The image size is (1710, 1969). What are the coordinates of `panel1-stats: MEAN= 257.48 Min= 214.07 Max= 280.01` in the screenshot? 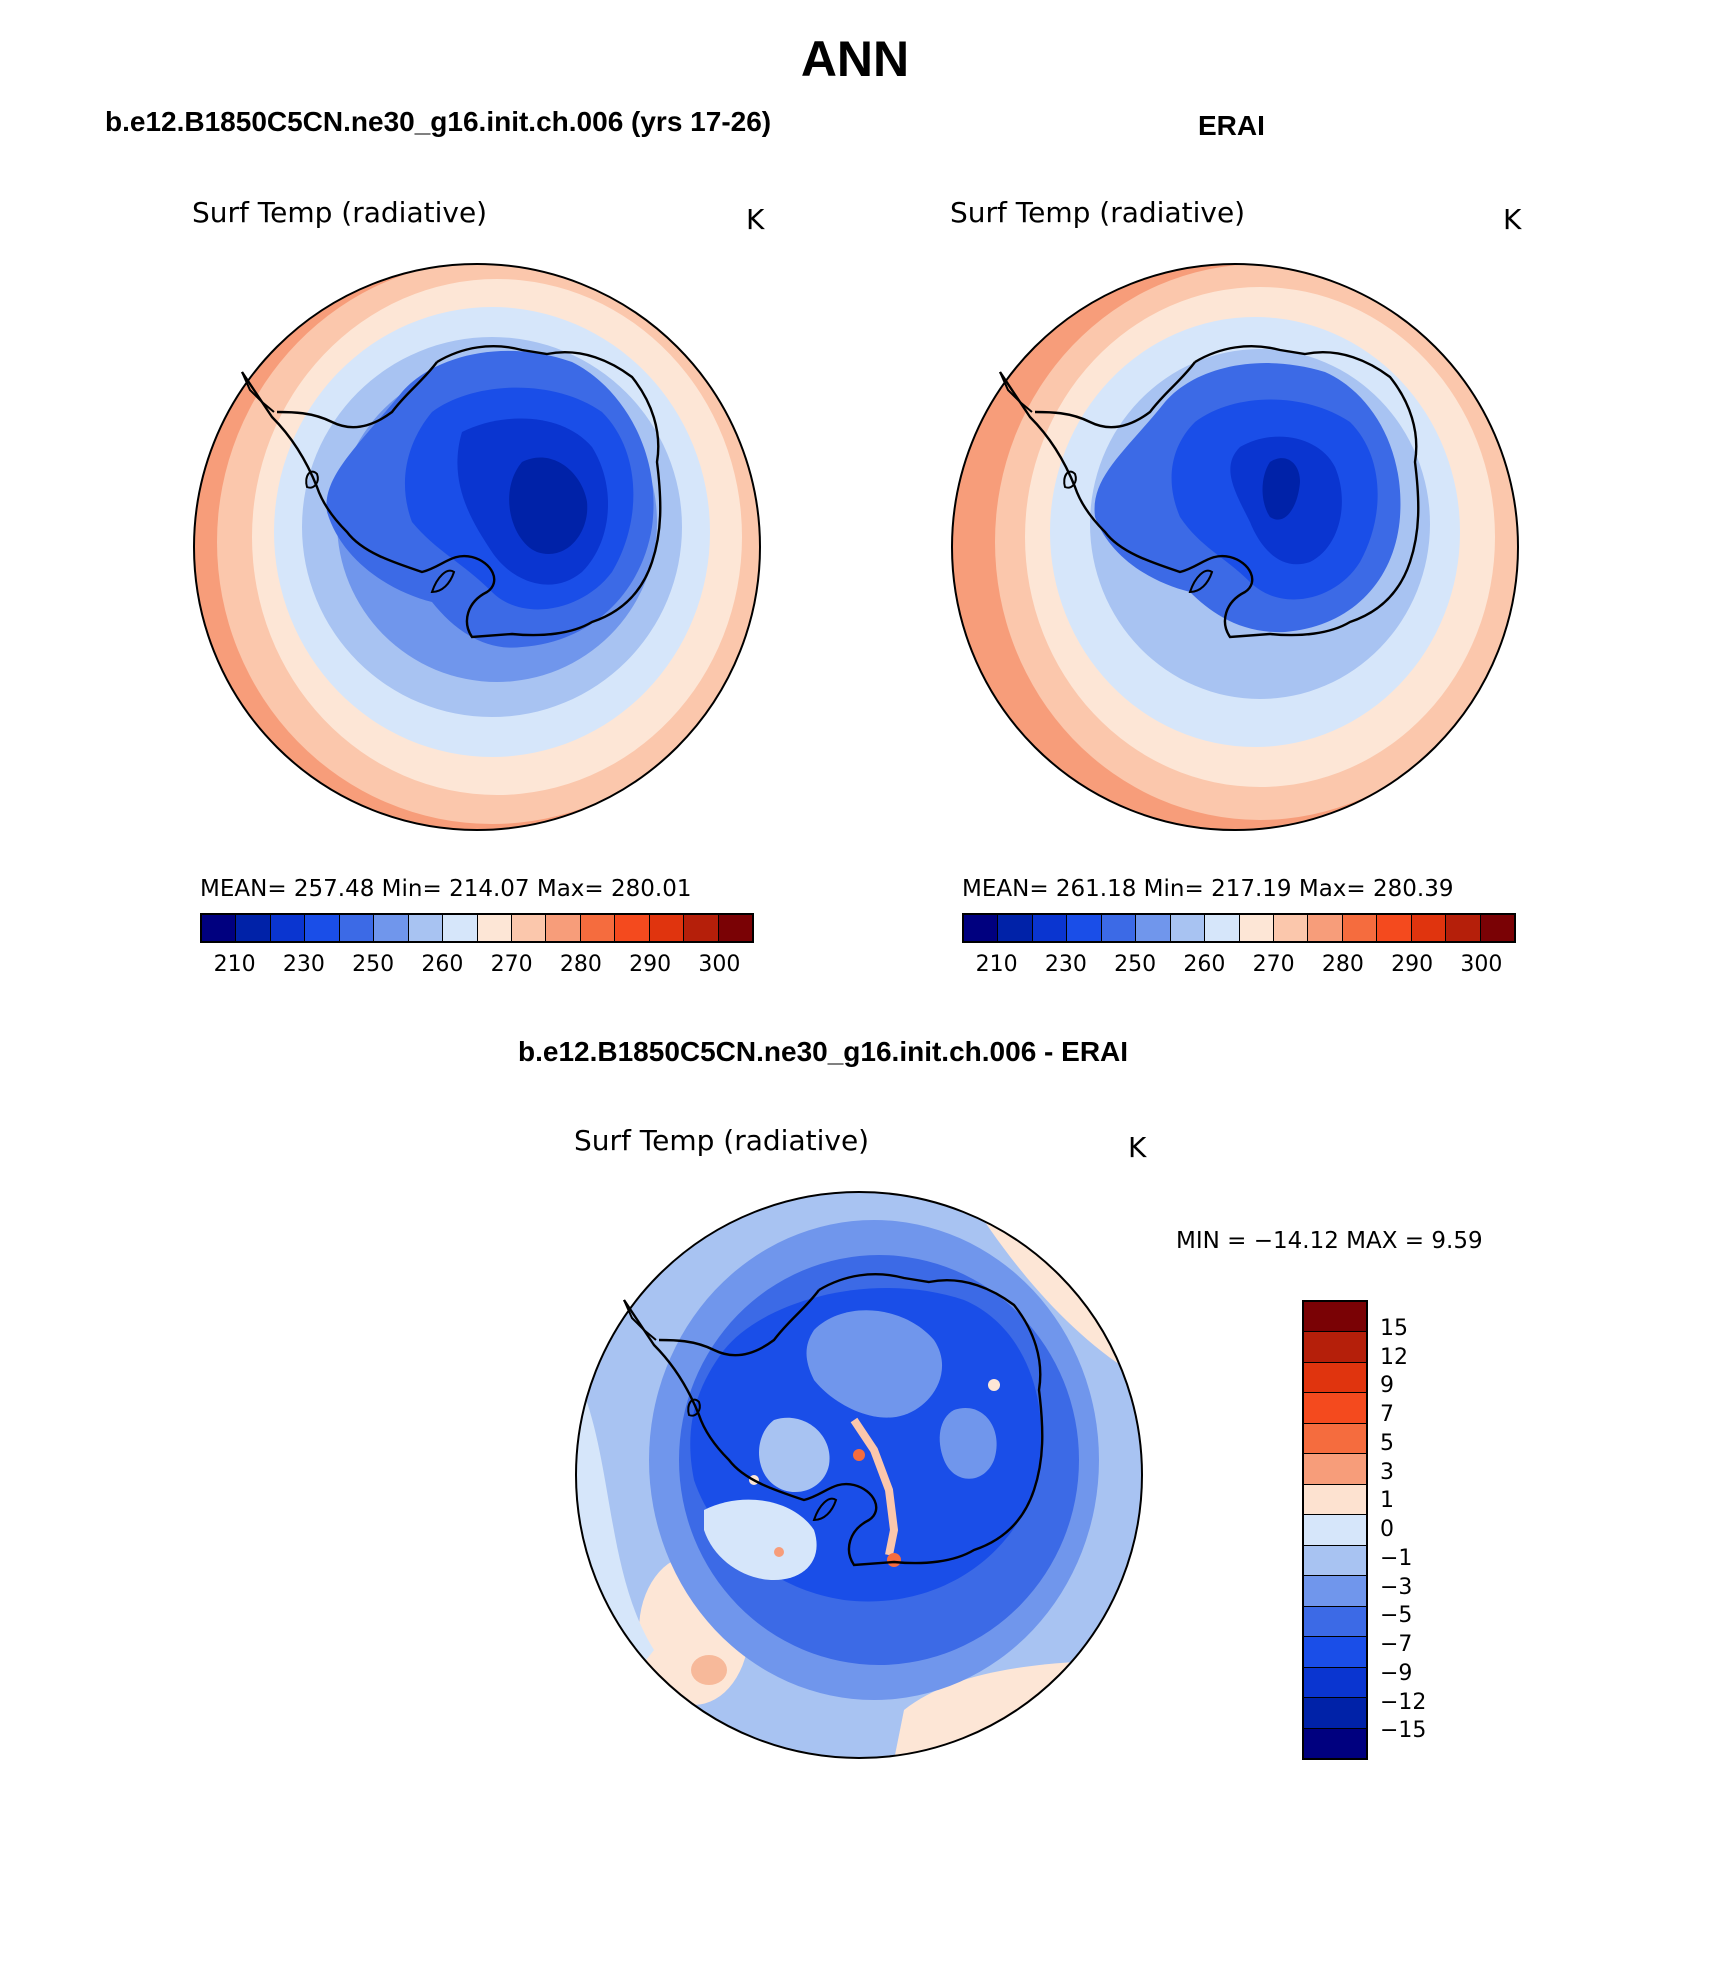 It's located at (446, 889).